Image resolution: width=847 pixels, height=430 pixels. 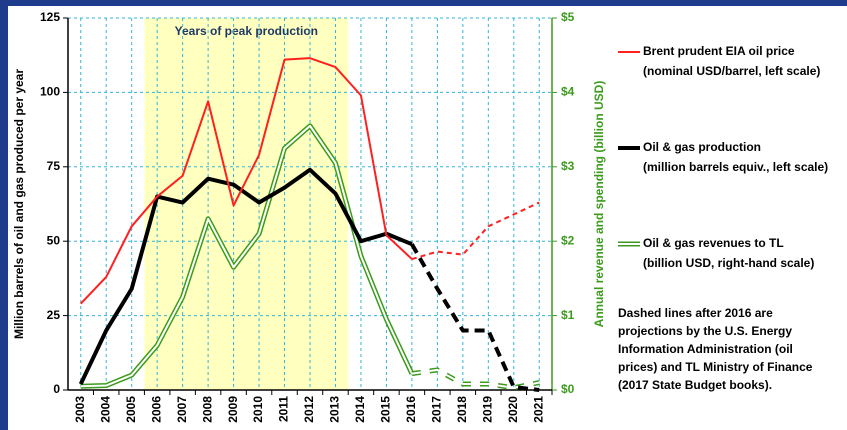 I want to click on y2-tick-label: $4, so click(x=568, y=92).